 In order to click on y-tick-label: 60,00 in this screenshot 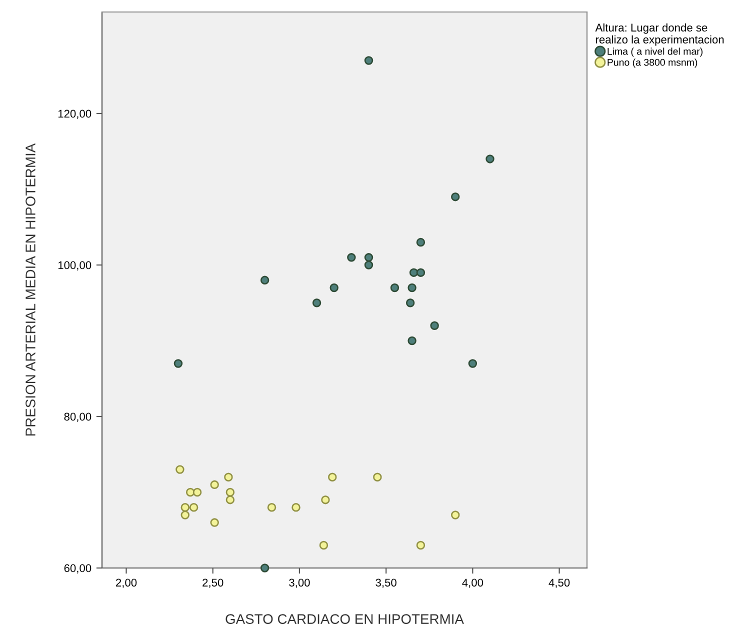, I will do `click(78, 569)`.